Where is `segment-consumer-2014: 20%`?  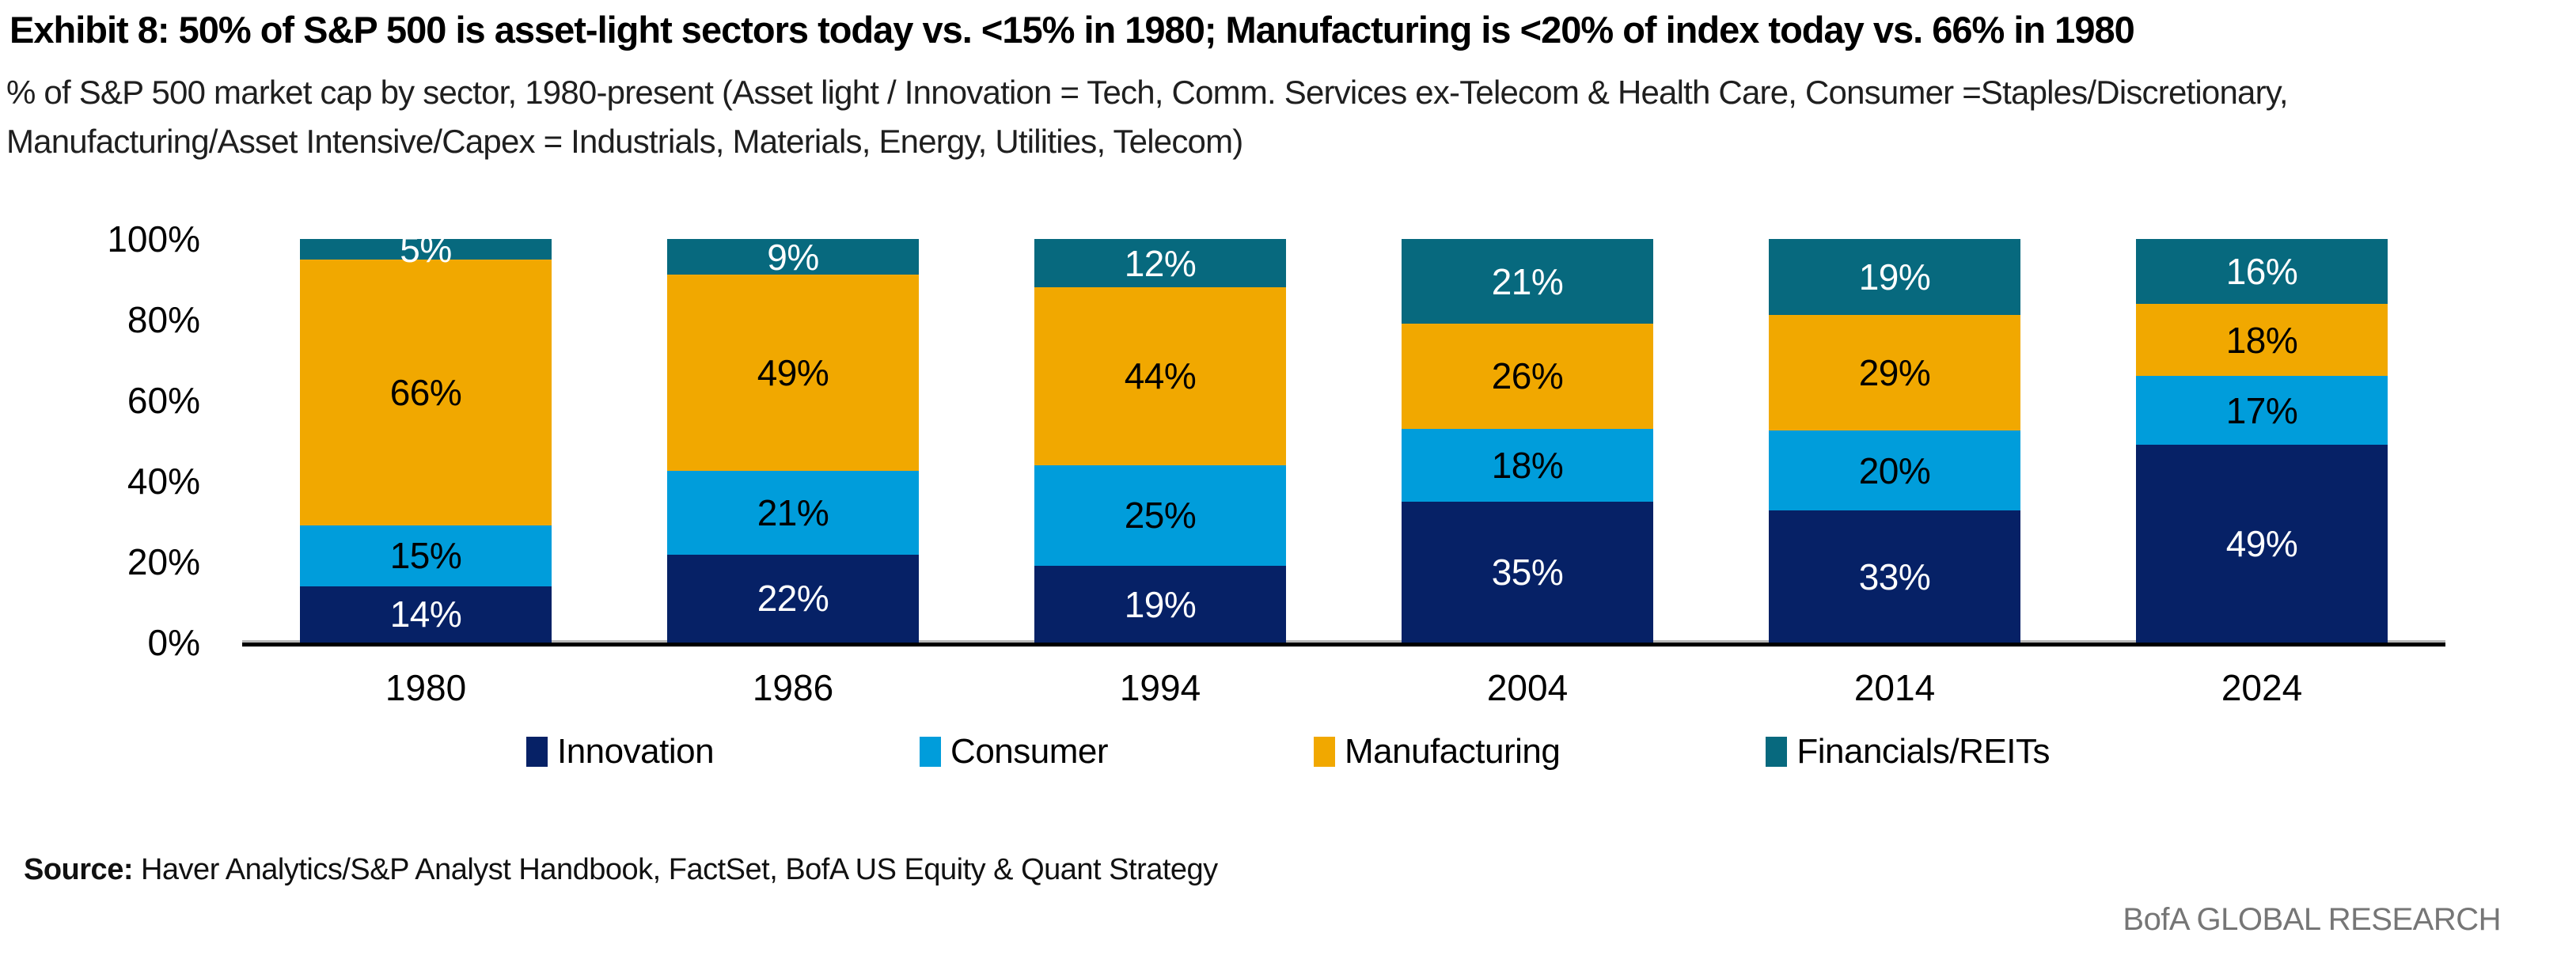
segment-consumer-2014: 20% is located at coordinates (1894, 470).